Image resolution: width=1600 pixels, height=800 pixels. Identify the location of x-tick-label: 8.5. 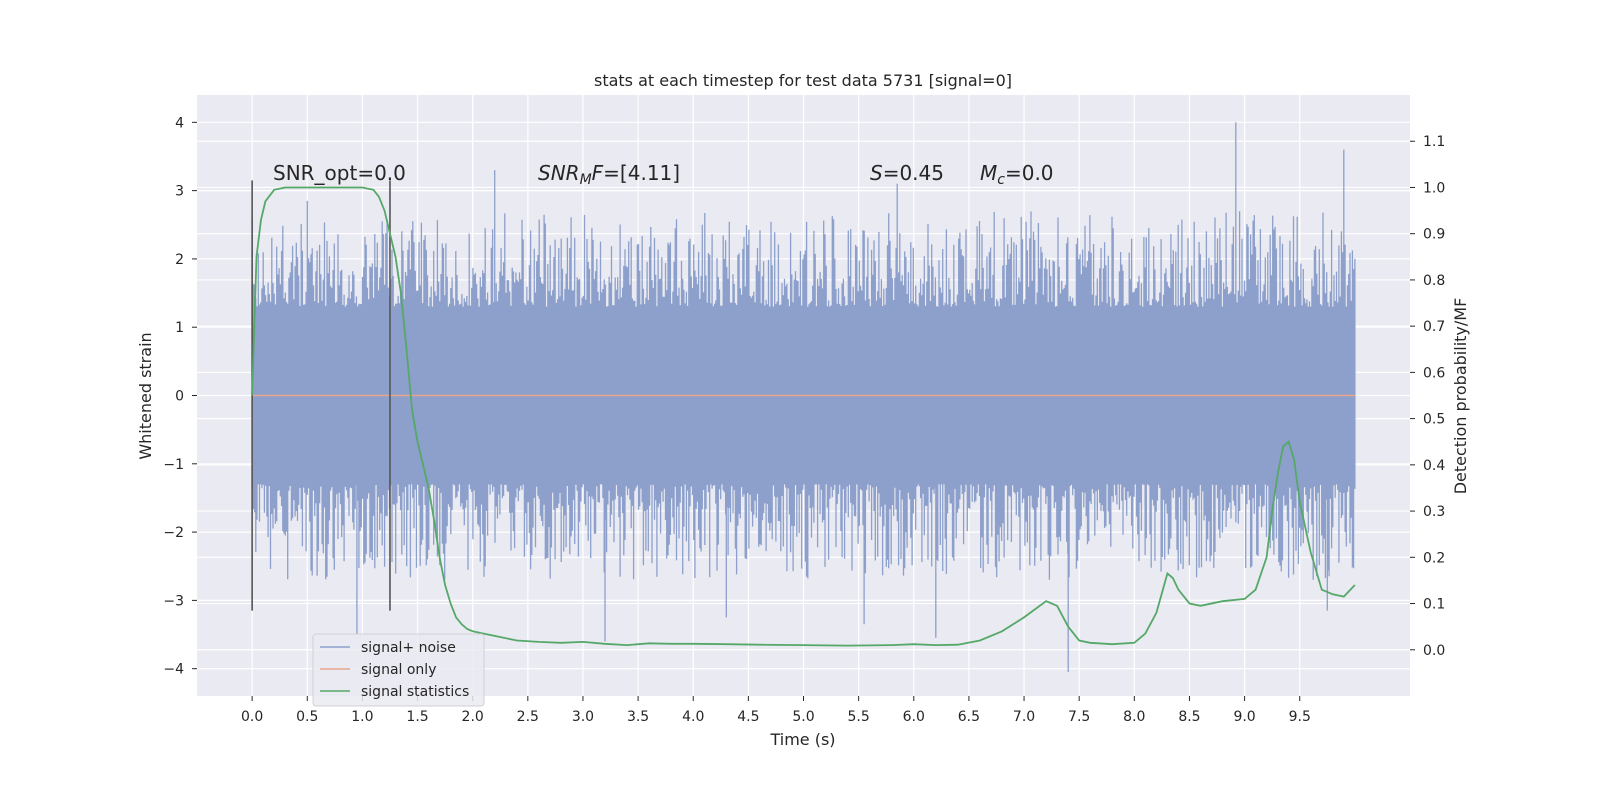
(1189, 717).